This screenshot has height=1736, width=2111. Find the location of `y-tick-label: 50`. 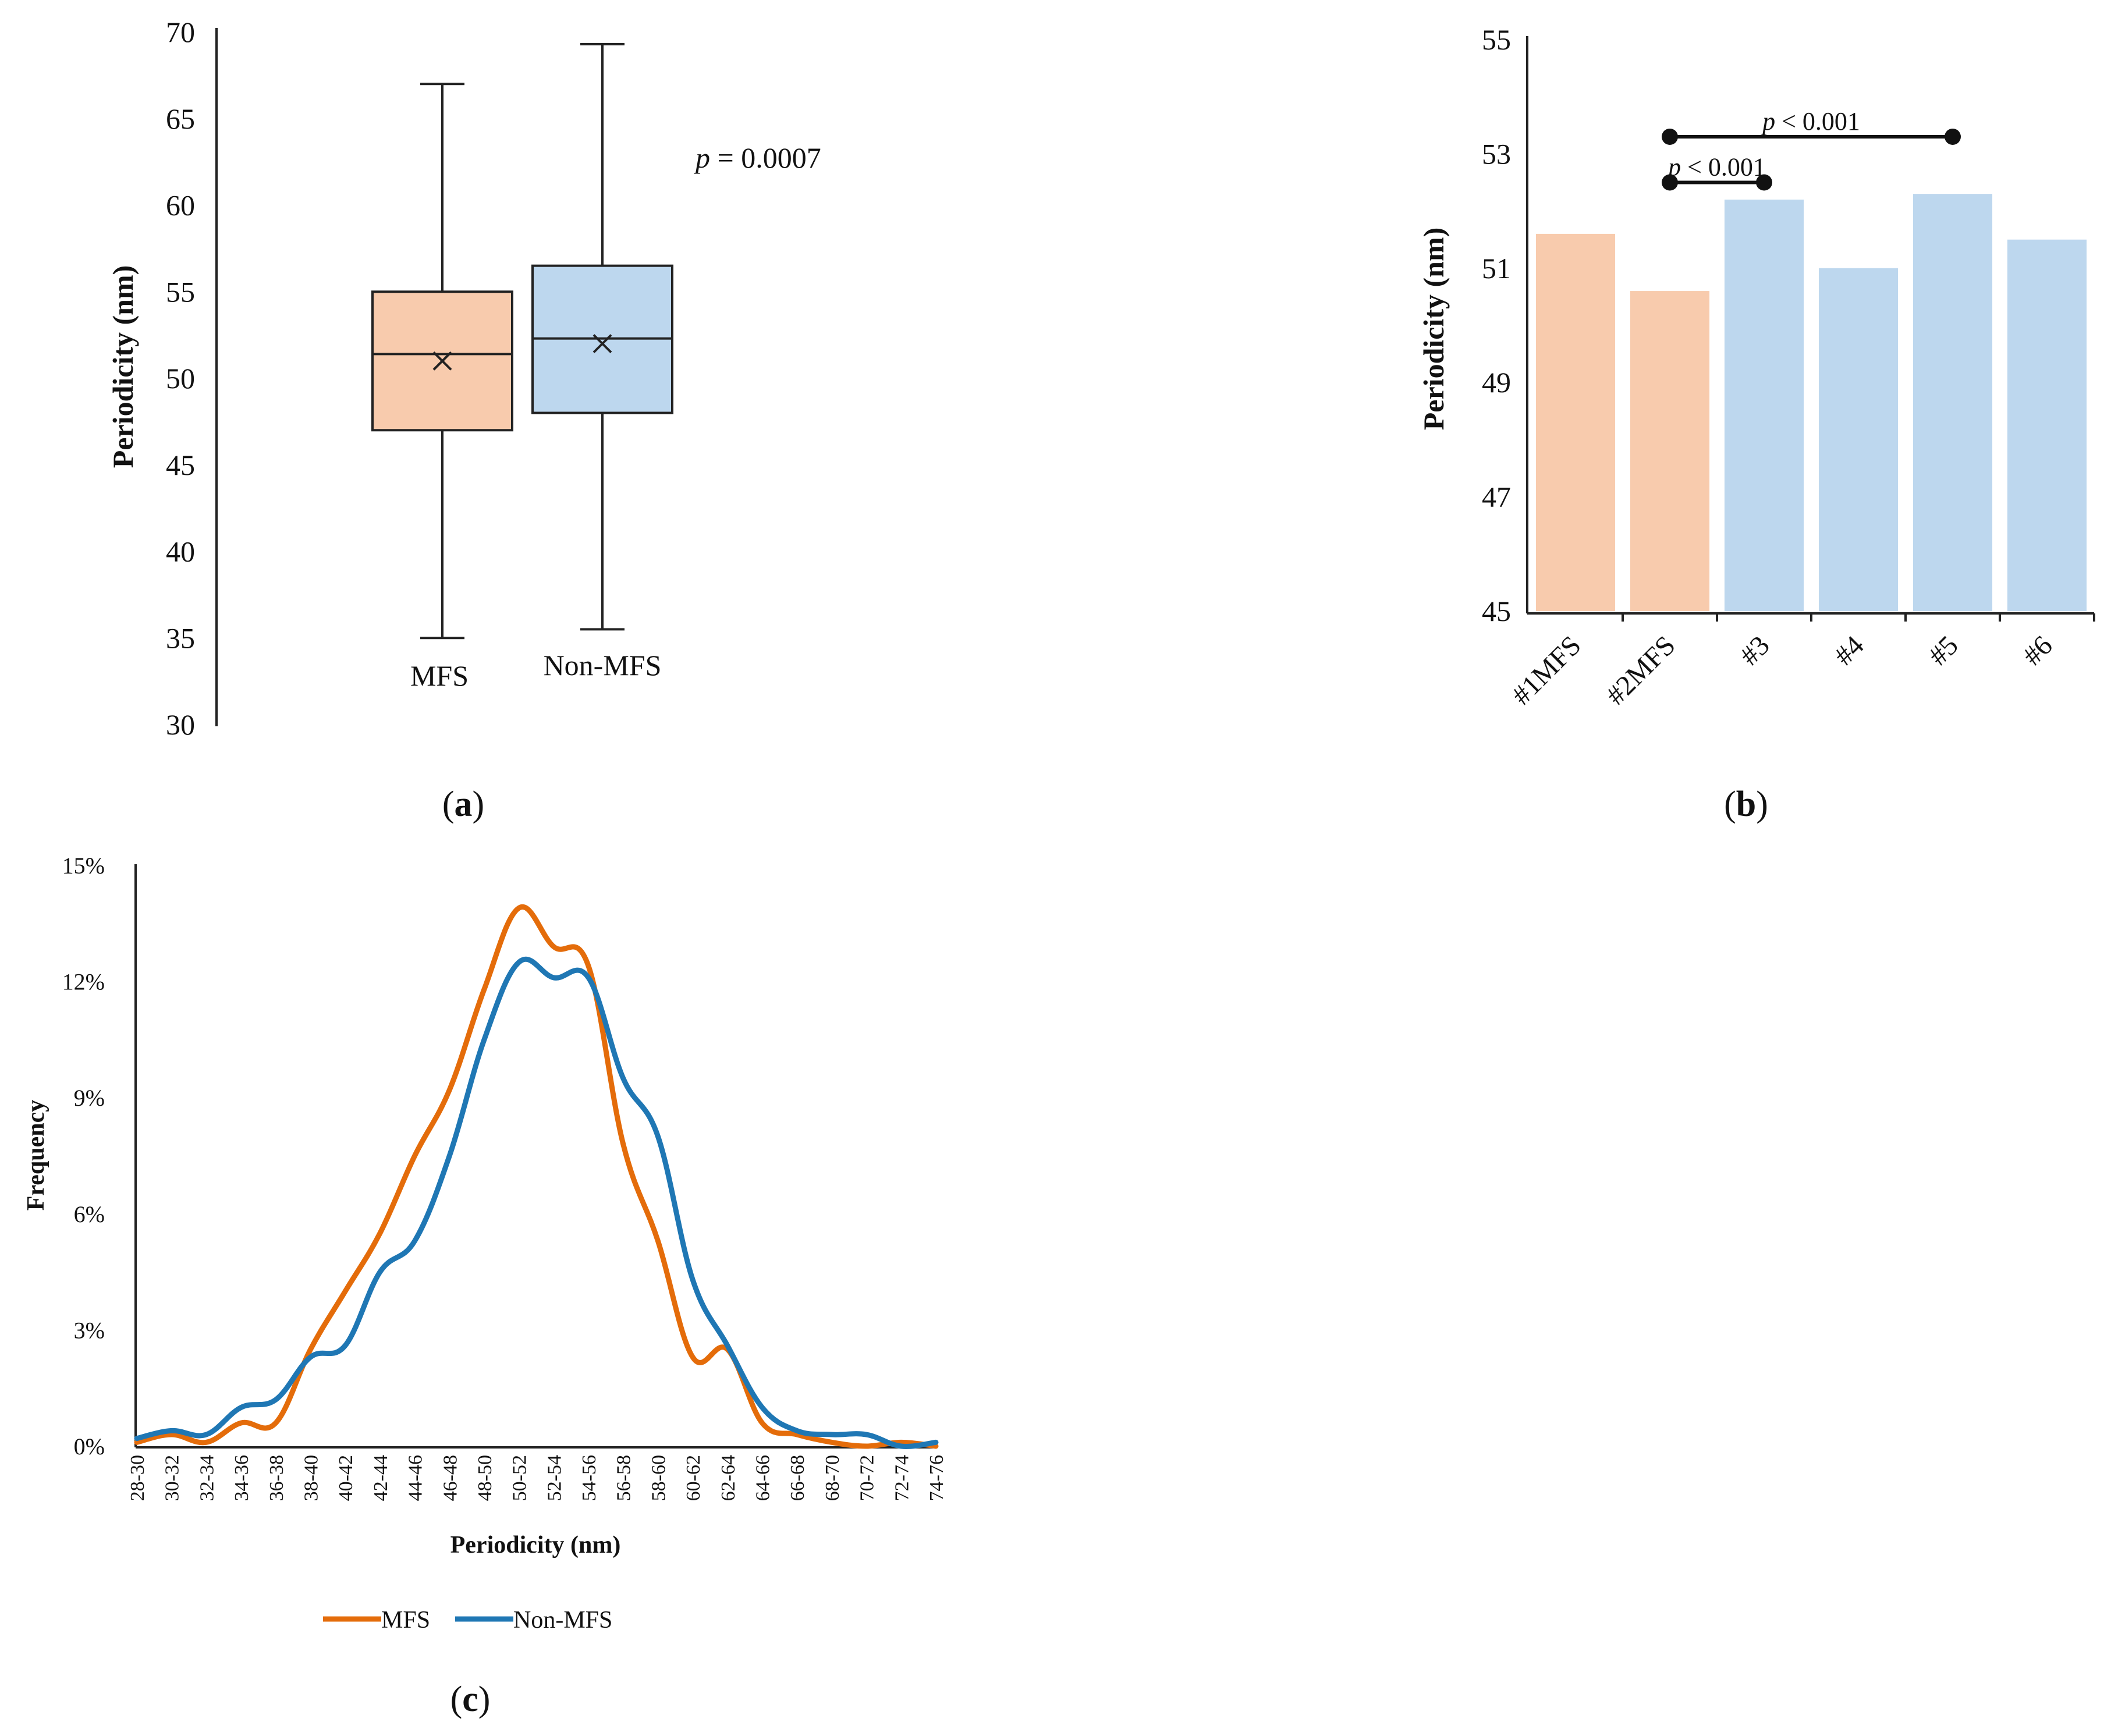

y-tick-label: 50 is located at coordinates (180, 378).